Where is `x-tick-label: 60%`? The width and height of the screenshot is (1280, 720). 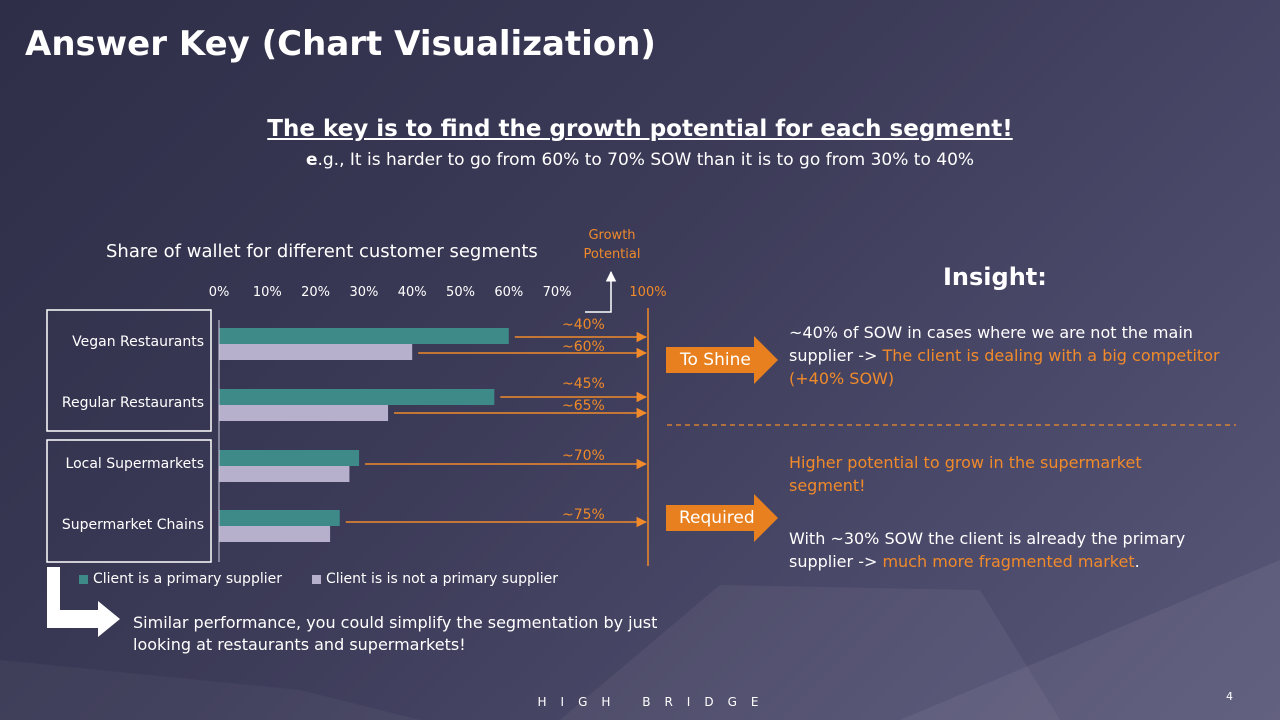
x-tick-label: 60% is located at coordinates (509, 292).